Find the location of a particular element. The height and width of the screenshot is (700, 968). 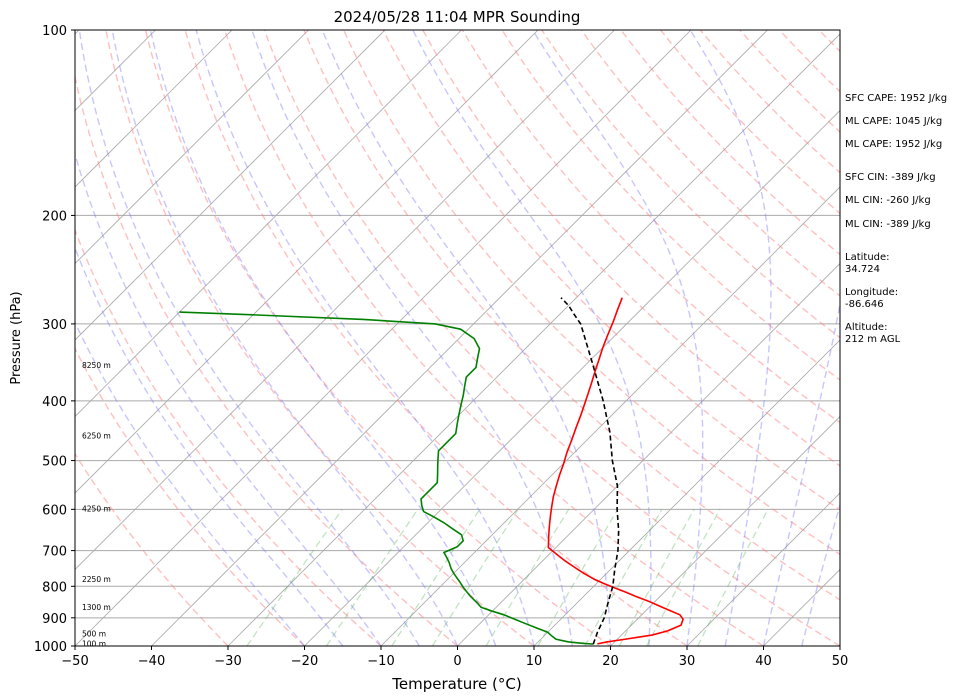

y-tick-label: 300 is located at coordinates (54, 325).